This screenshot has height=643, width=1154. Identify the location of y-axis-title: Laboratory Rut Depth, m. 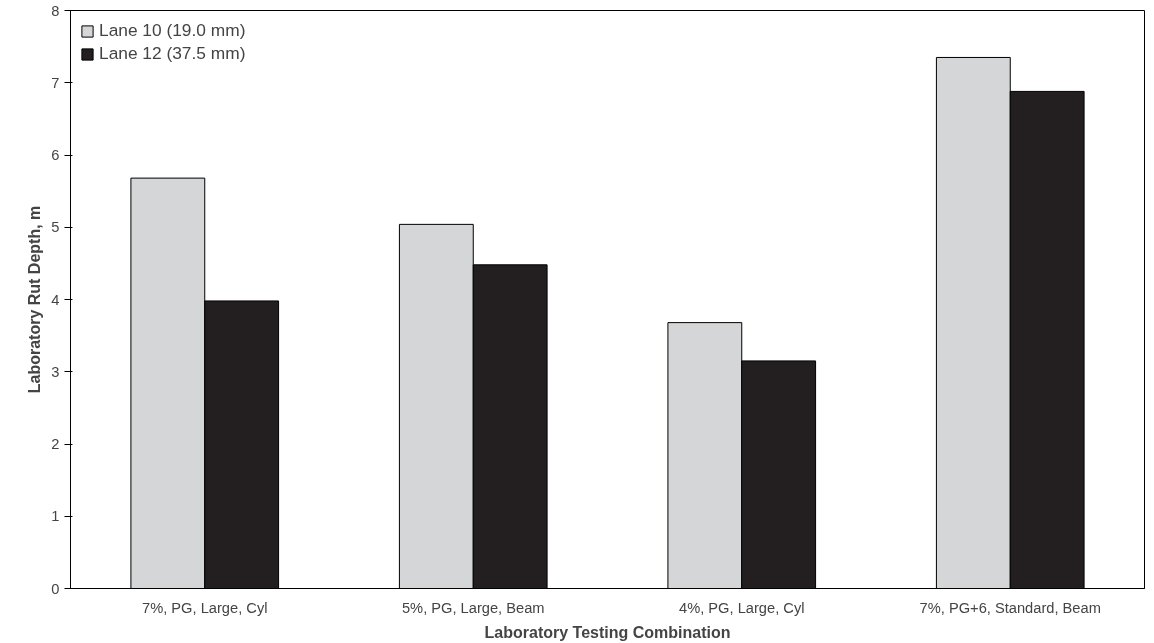
(35, 299).